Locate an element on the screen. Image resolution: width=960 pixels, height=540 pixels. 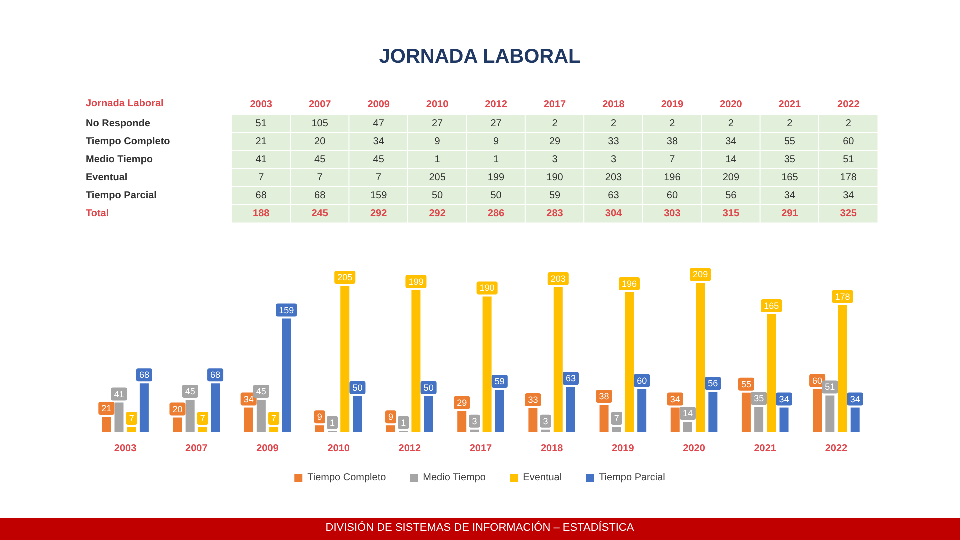
data-label: 245 is located at coordinates (320, 214).